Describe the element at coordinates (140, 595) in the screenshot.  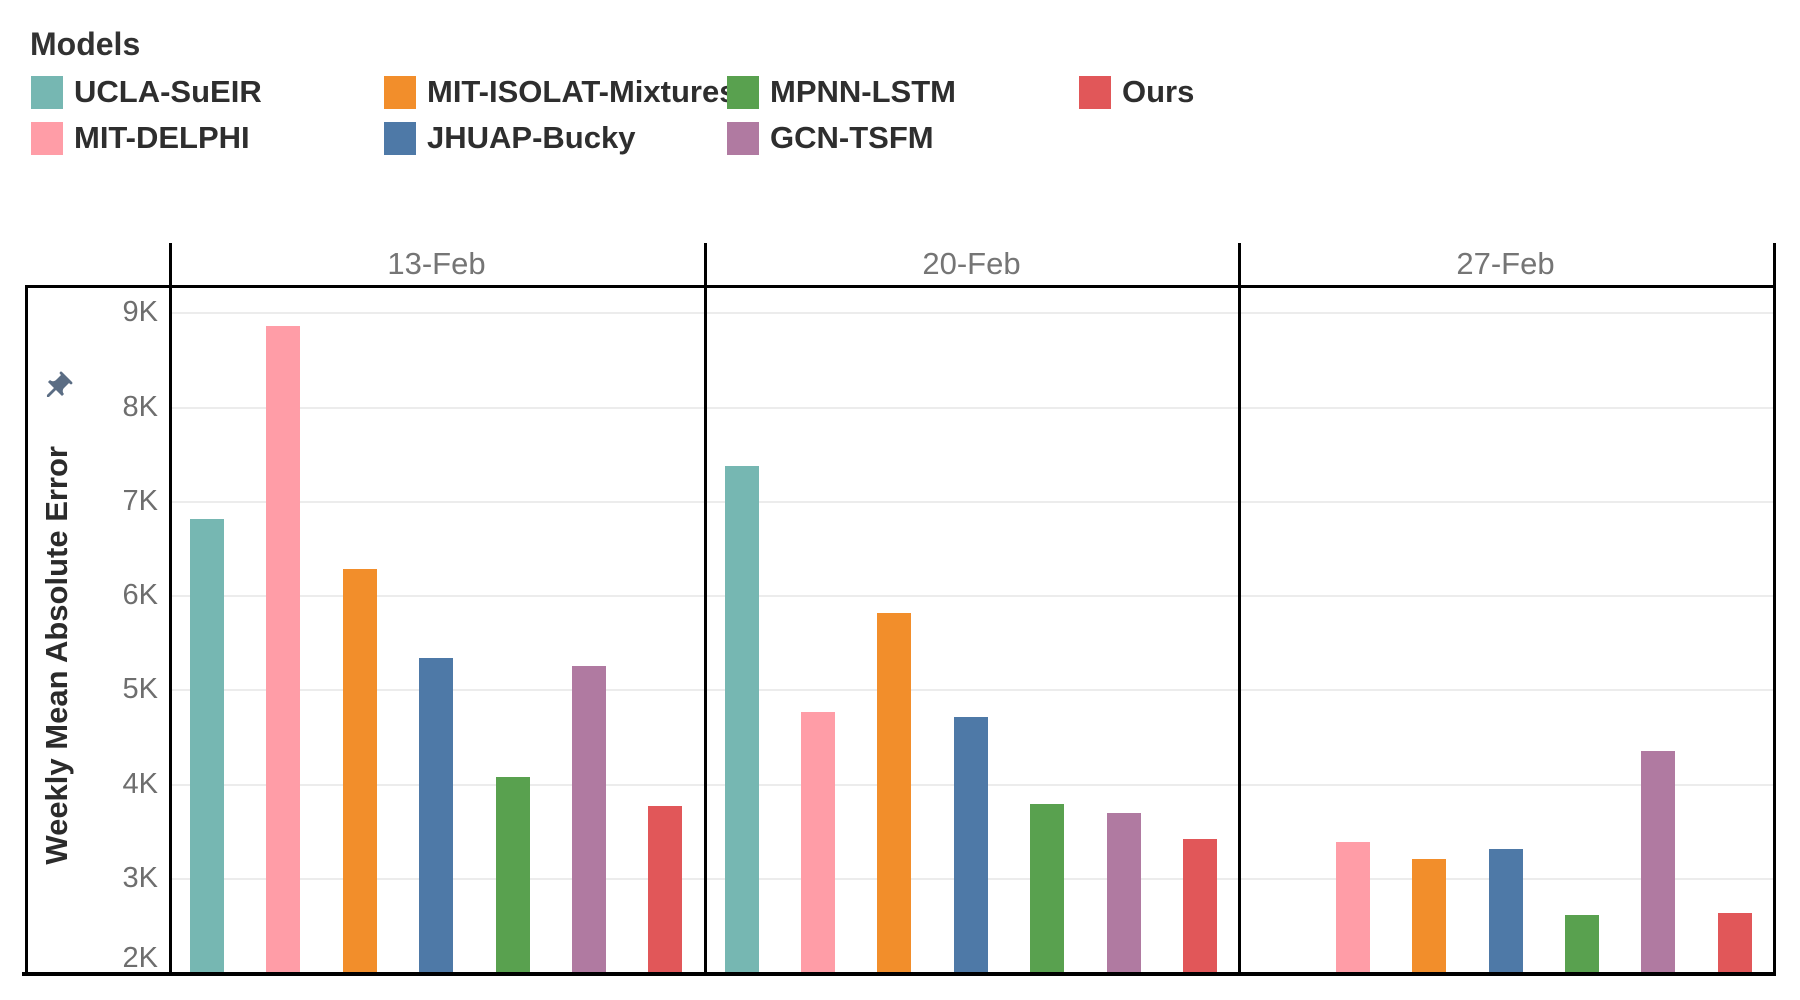
I see `y-tick-6K: 6K` at that location.